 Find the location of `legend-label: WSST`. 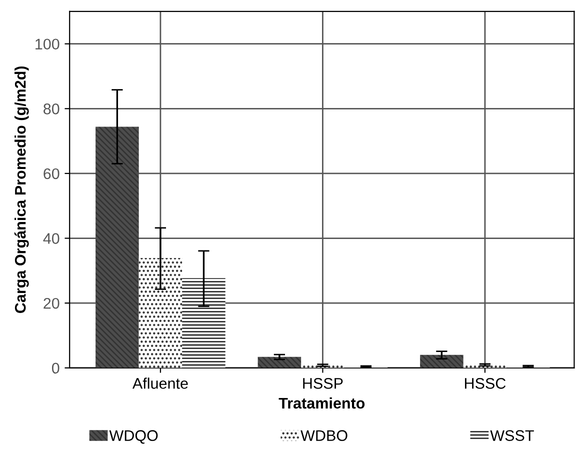

legend-label: WSST is located at coordinates (512, 435).